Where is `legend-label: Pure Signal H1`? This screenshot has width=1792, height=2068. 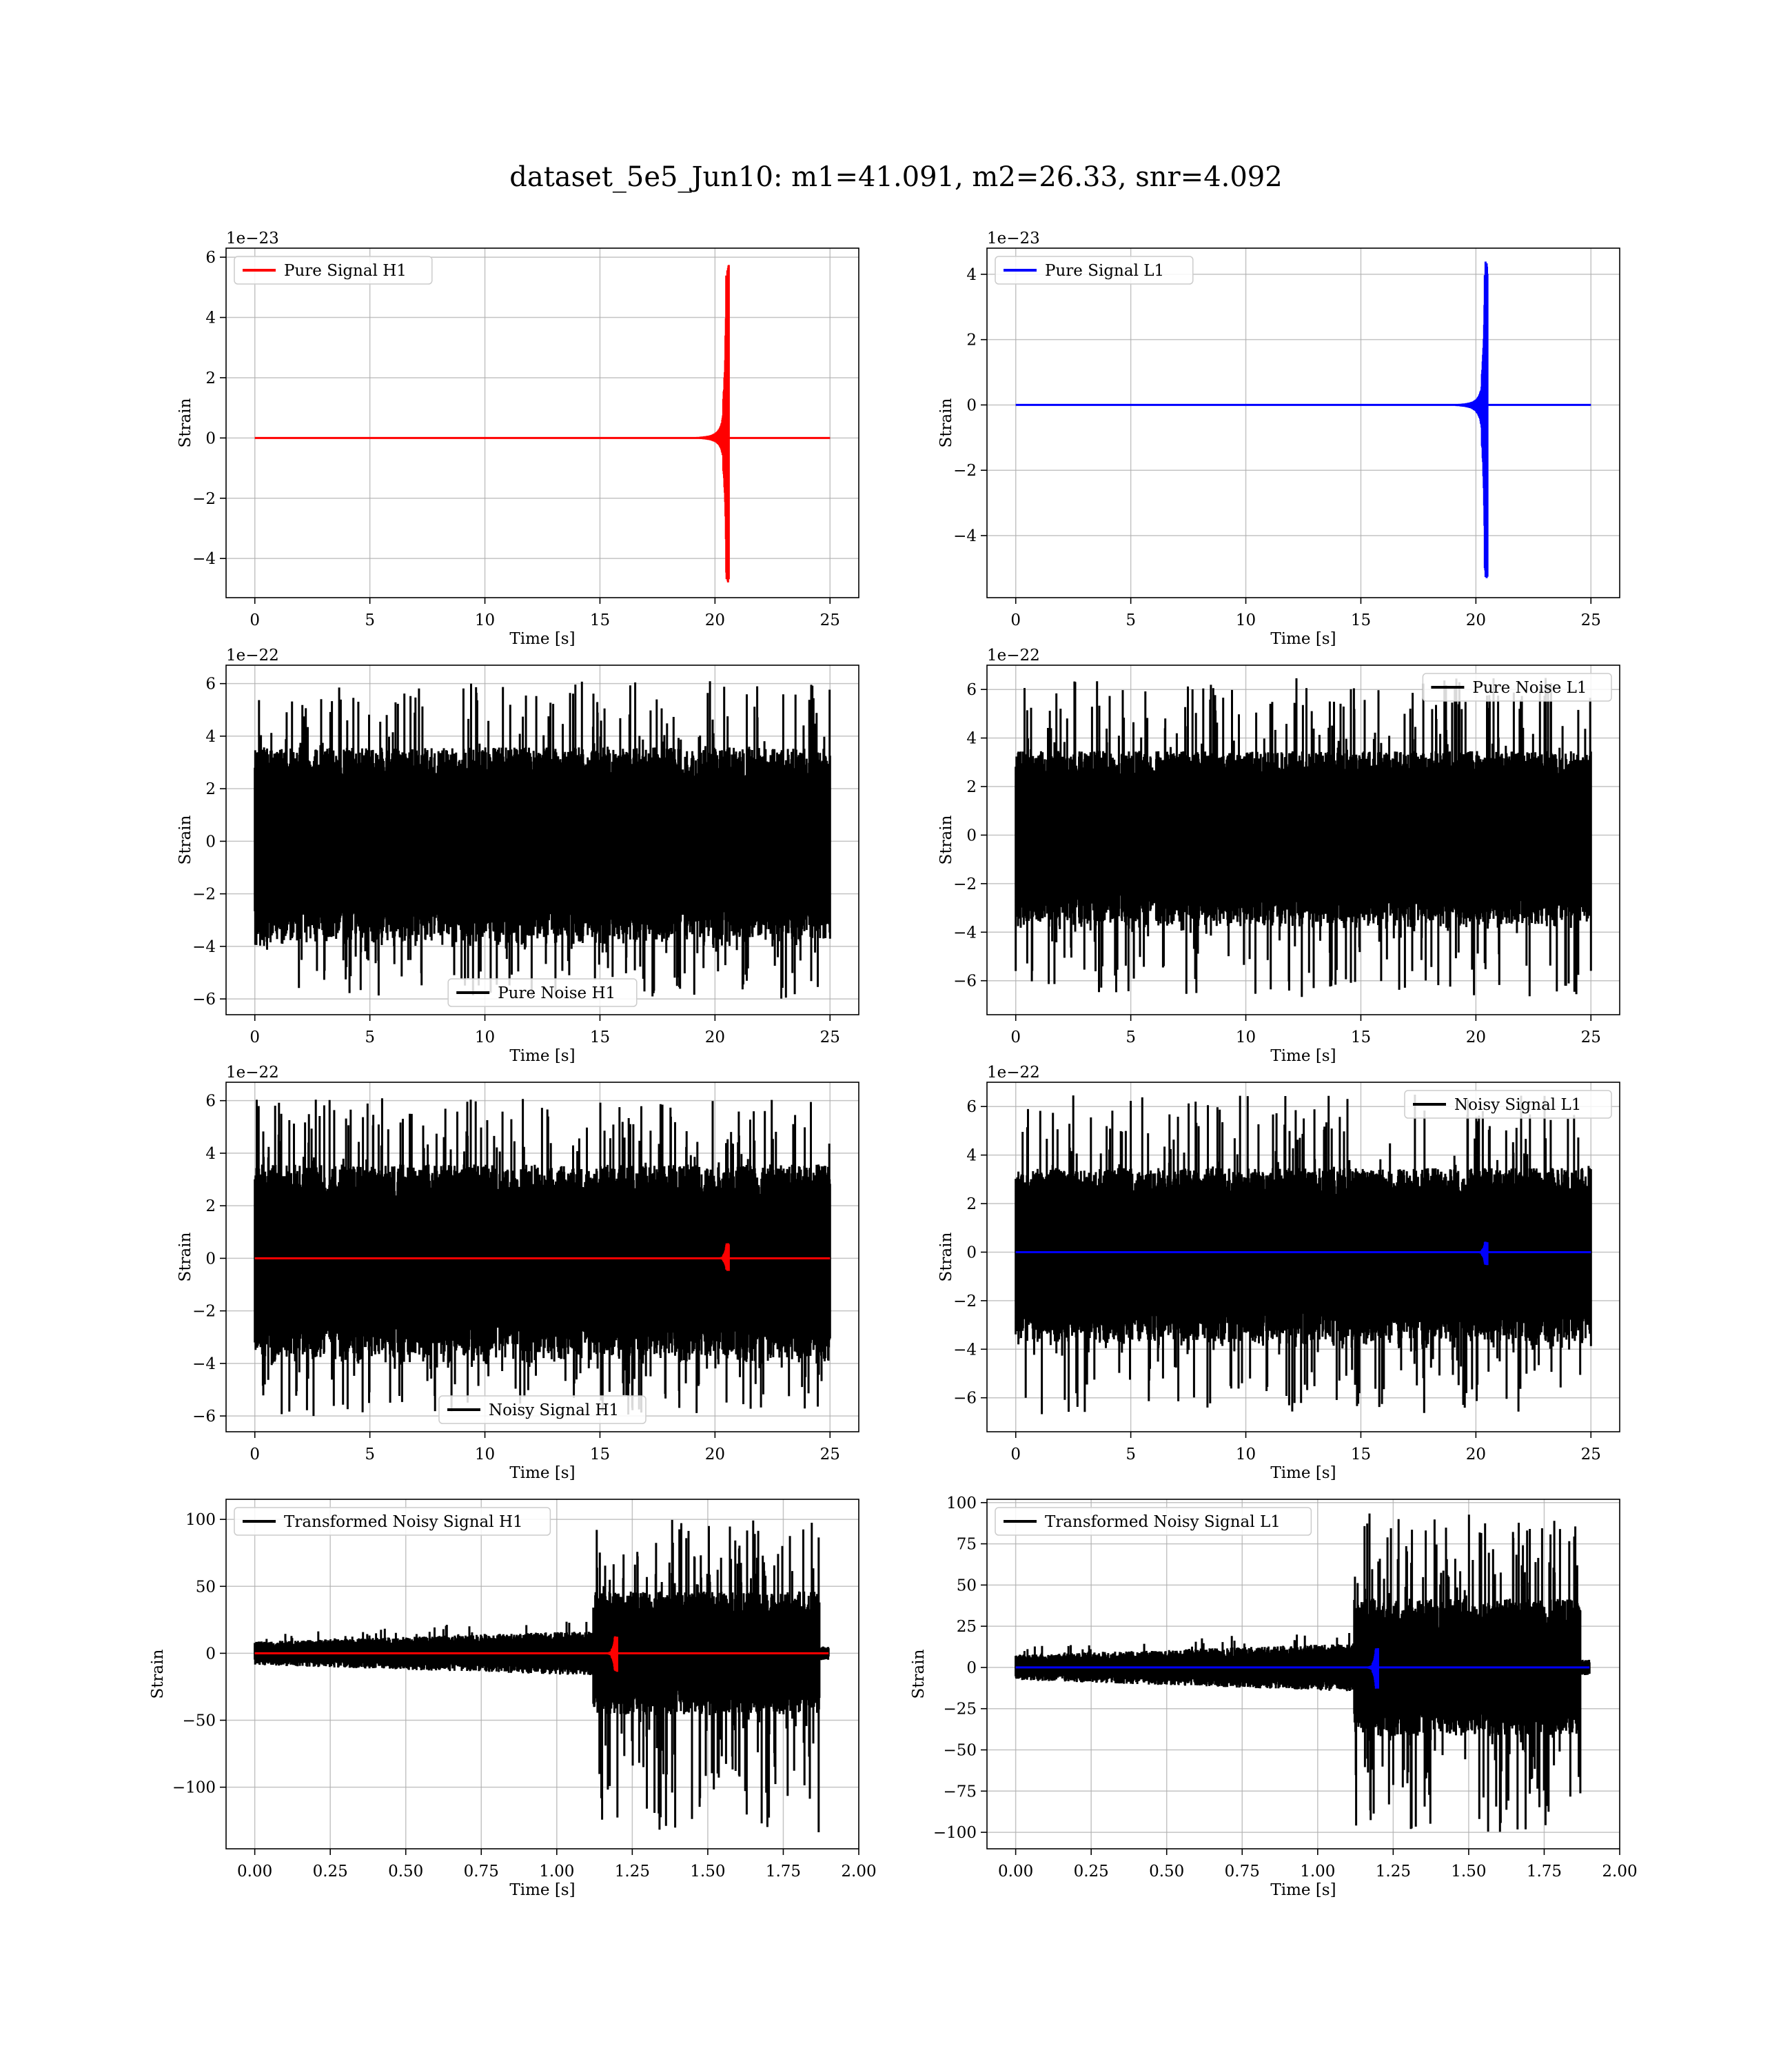 legend-label: Pure Signal H1 is located at coordinates (345, 271).